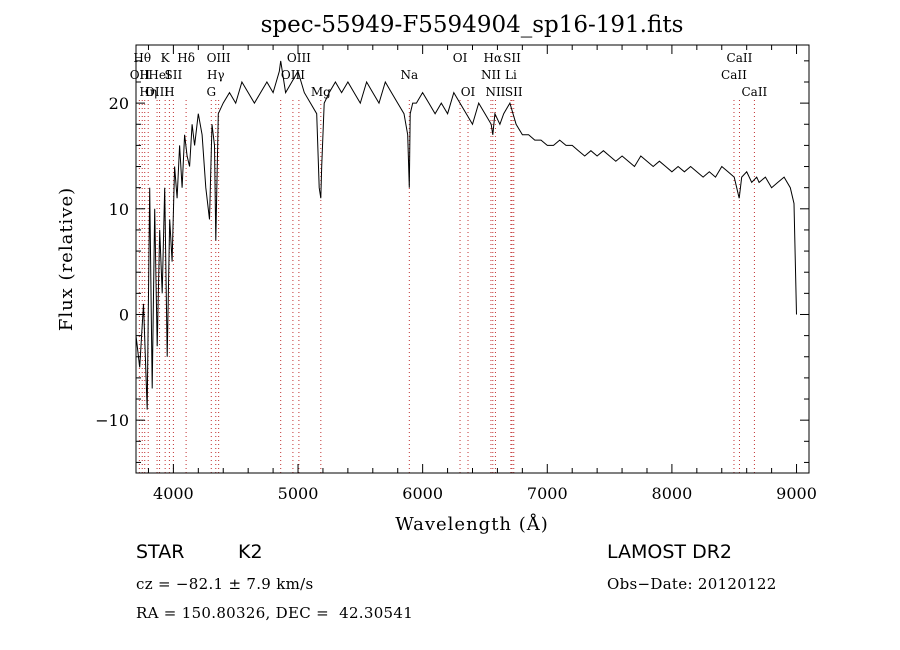 The width and height of the screenshot is (900, 650). Describe the element at coordinates (119, 103) in the screenshot. I see `y-tick-label: 20` at that location.